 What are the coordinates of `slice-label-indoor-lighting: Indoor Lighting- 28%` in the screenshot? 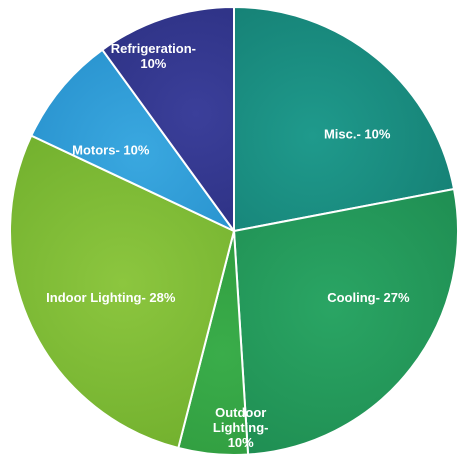 It's located at (111, 297).